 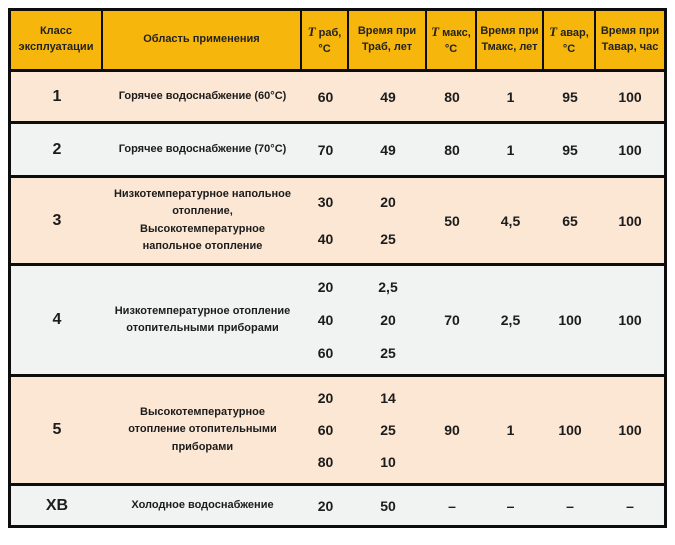 What do you see at coordinates (325, 462) in the screenshot?
I see `t-rab-value: 80` at bounding box center [325, 462].